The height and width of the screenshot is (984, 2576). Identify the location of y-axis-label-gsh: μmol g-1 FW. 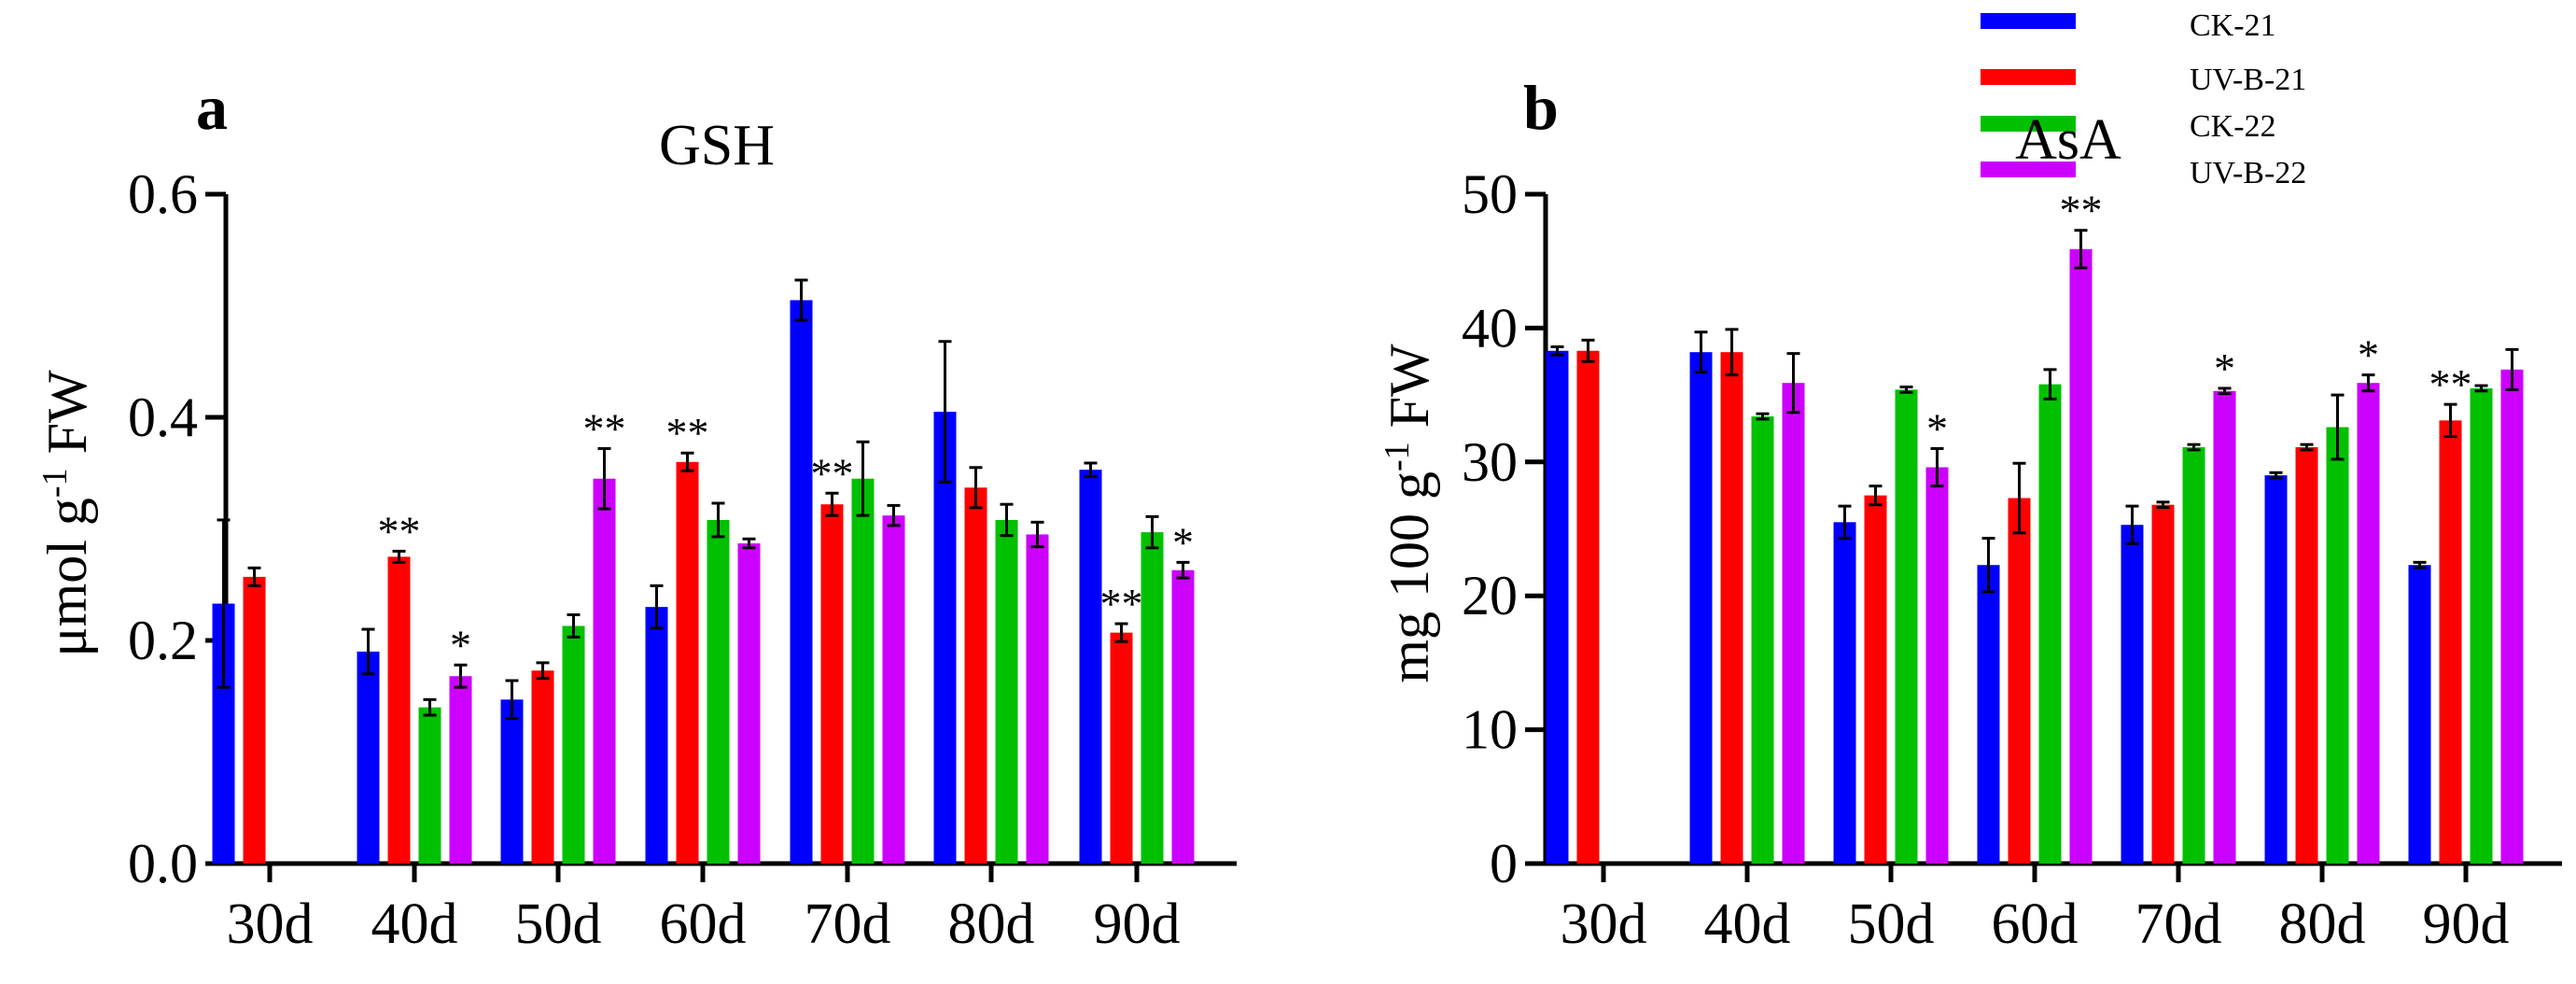
(66, 513).